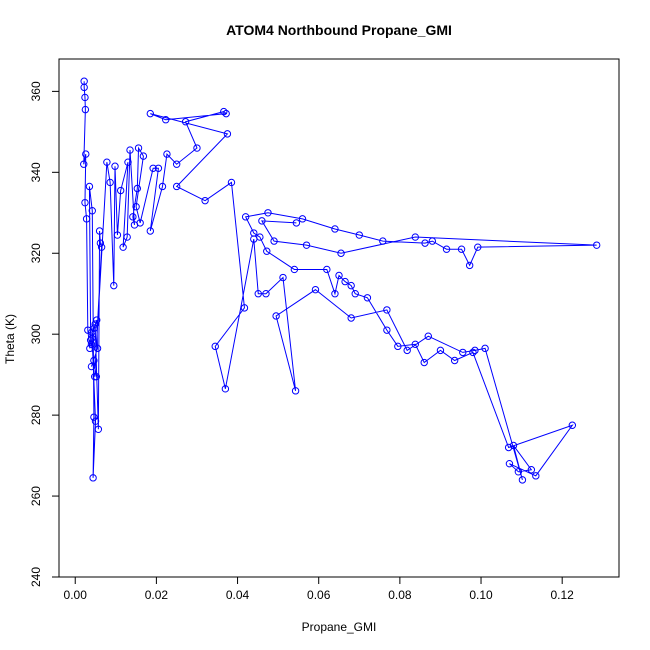  Describe the element at coordinates (319, 595) in the screenshot. I see `x-tick-label: 0.06` at that location.